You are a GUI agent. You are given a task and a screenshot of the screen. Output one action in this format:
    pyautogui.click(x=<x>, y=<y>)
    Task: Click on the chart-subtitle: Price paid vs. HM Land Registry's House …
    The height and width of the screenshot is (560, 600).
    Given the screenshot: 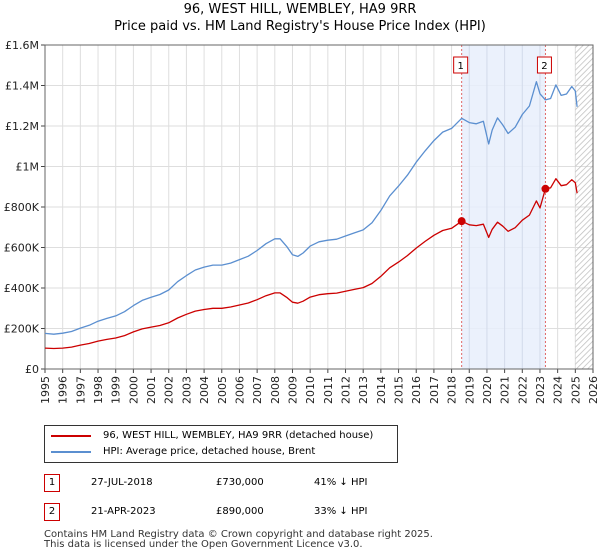 What is the action you would take?
    pyautogui.click(x=300, y=26)
    